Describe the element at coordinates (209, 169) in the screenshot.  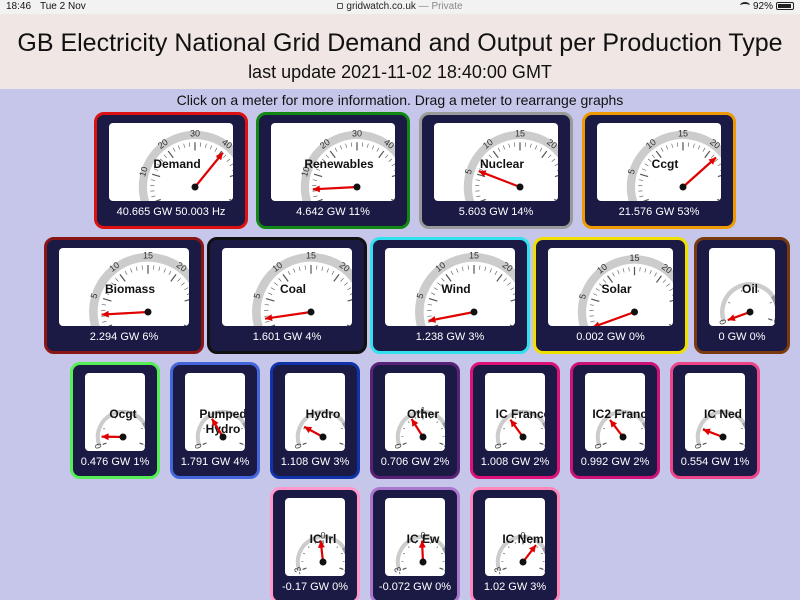
I see `gauge-needle` at that location.